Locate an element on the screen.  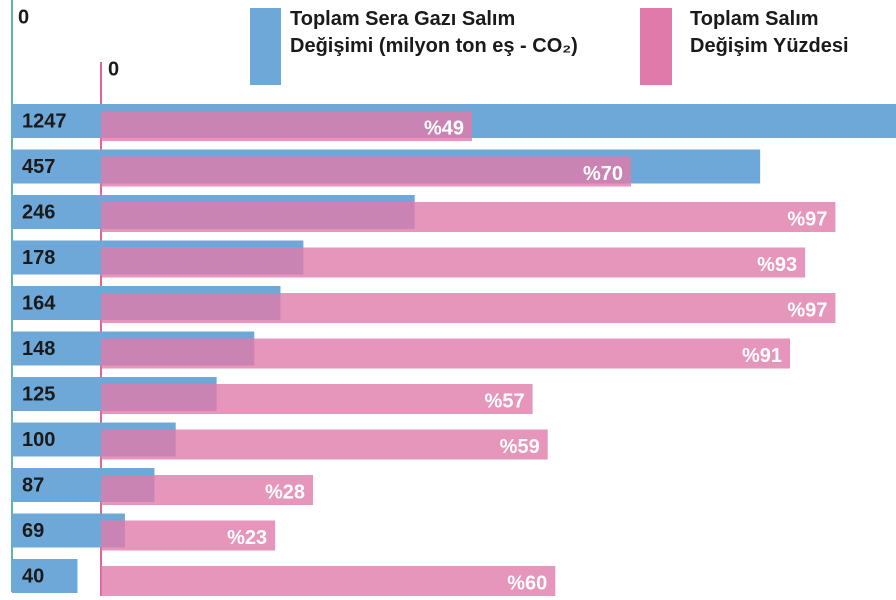
value-label: 87 is located at coordinates (33, 485).